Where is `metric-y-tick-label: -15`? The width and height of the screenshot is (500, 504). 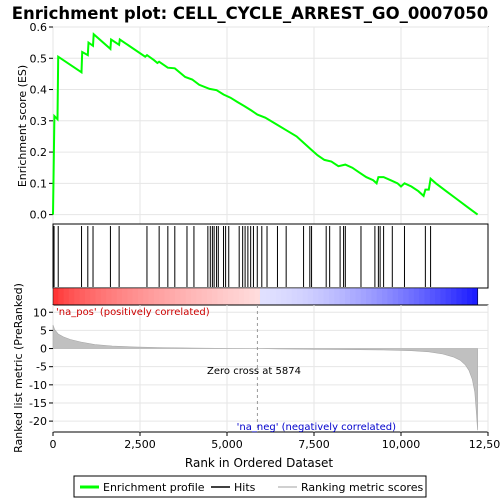 metric-y-tick-label: -15 is located at coordinates (38, 403).